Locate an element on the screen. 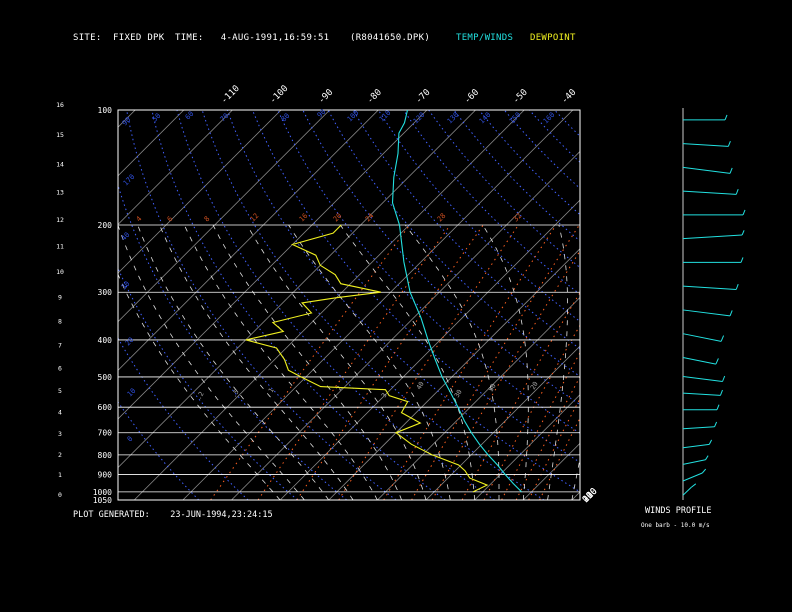 The image size is (792, 612). height-tick-label: 8 is located at coordinates (60, 322).